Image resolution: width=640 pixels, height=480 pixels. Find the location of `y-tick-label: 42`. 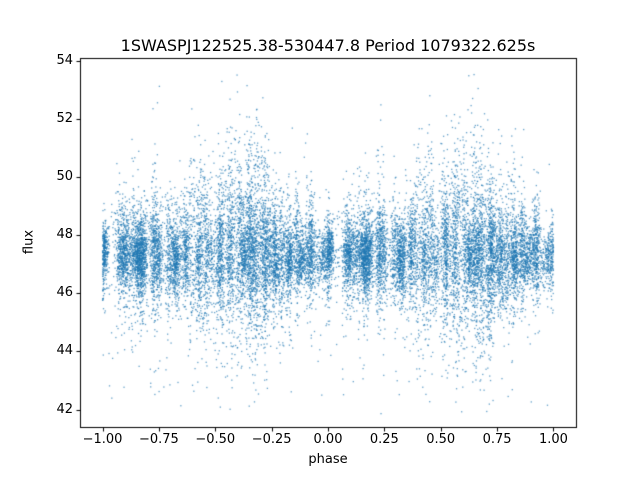

y-tick-label: 42 is located at coordinates (64, 409).